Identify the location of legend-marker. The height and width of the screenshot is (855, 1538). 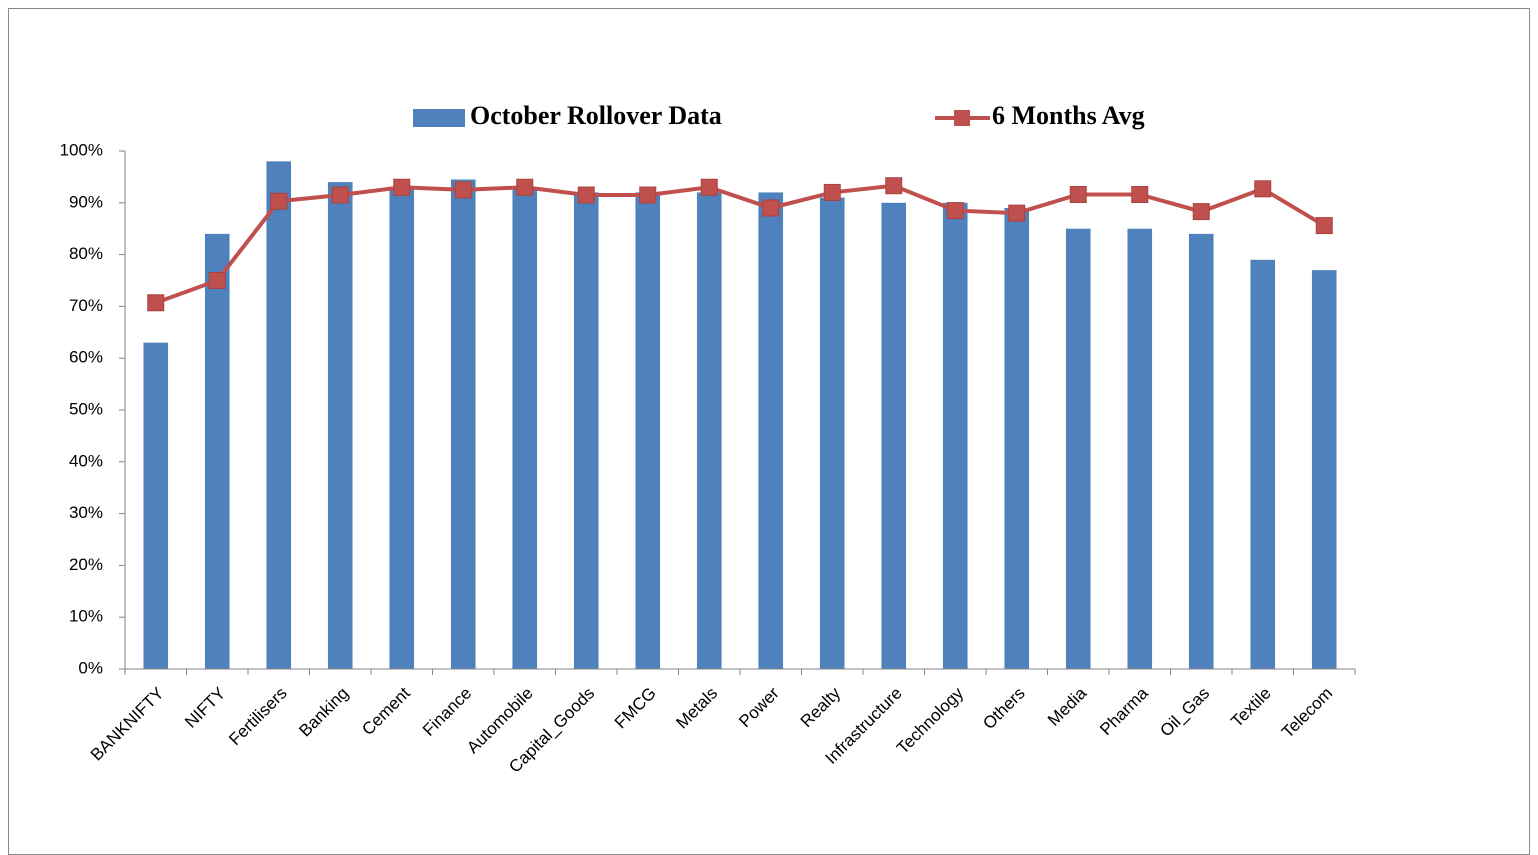
(962, 118).